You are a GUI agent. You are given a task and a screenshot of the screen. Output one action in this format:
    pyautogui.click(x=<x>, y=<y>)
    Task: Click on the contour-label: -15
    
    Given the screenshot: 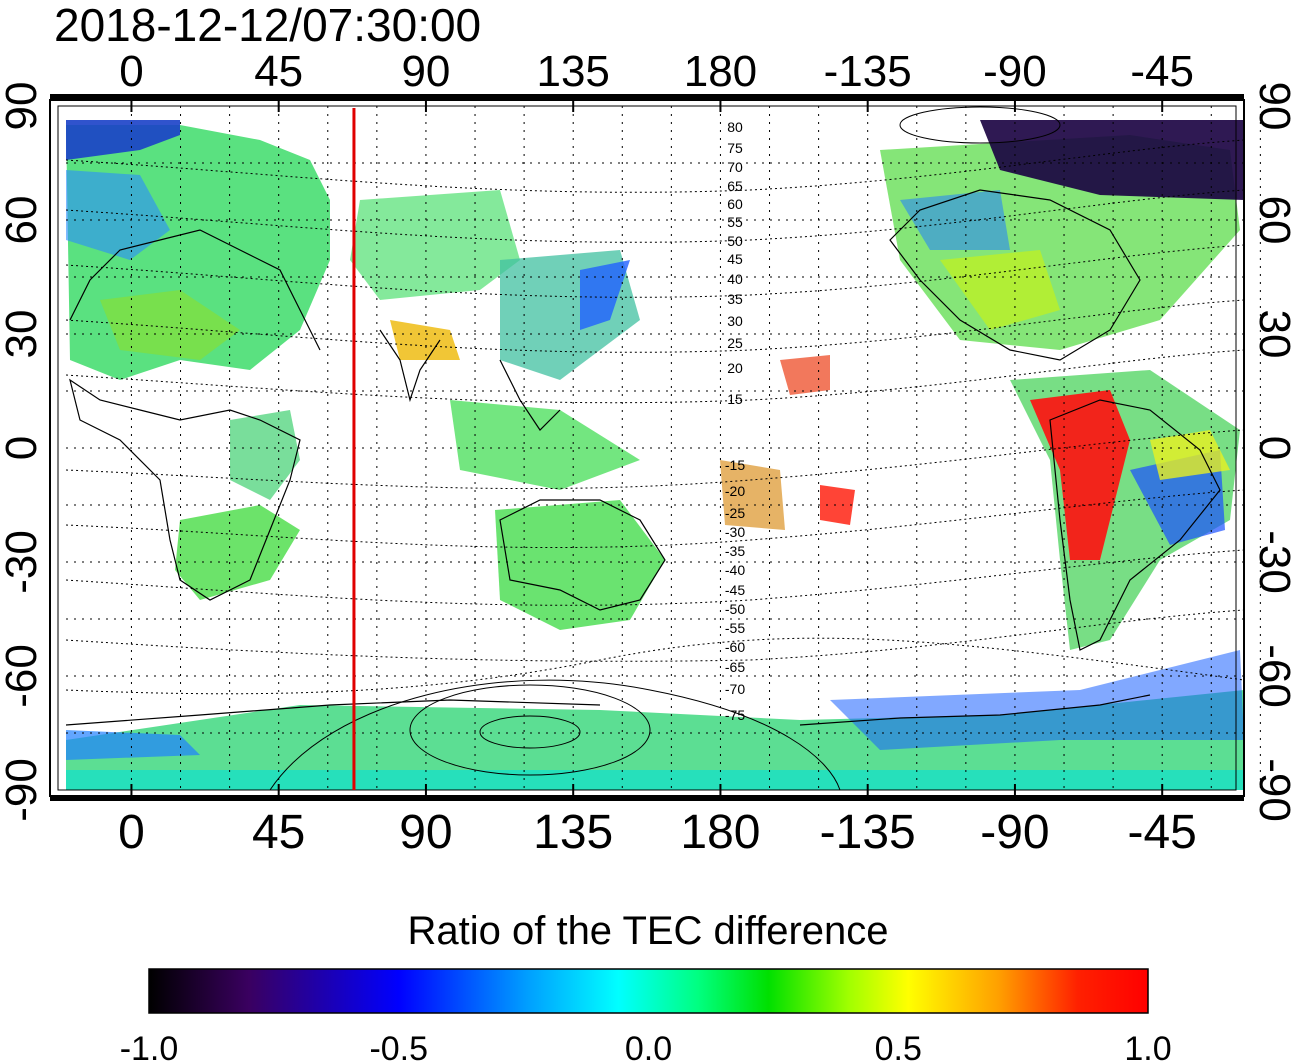 What is the action you would take?
    pyautogui.click(x=735, y=465)
    